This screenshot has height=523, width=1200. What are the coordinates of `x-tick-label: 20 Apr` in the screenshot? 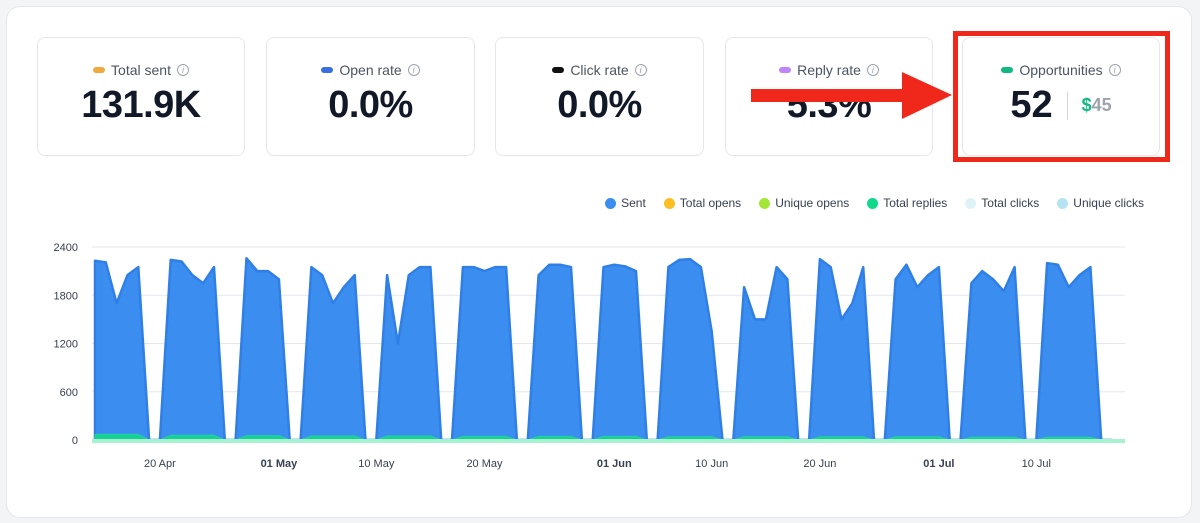 It's located at (160, 464).